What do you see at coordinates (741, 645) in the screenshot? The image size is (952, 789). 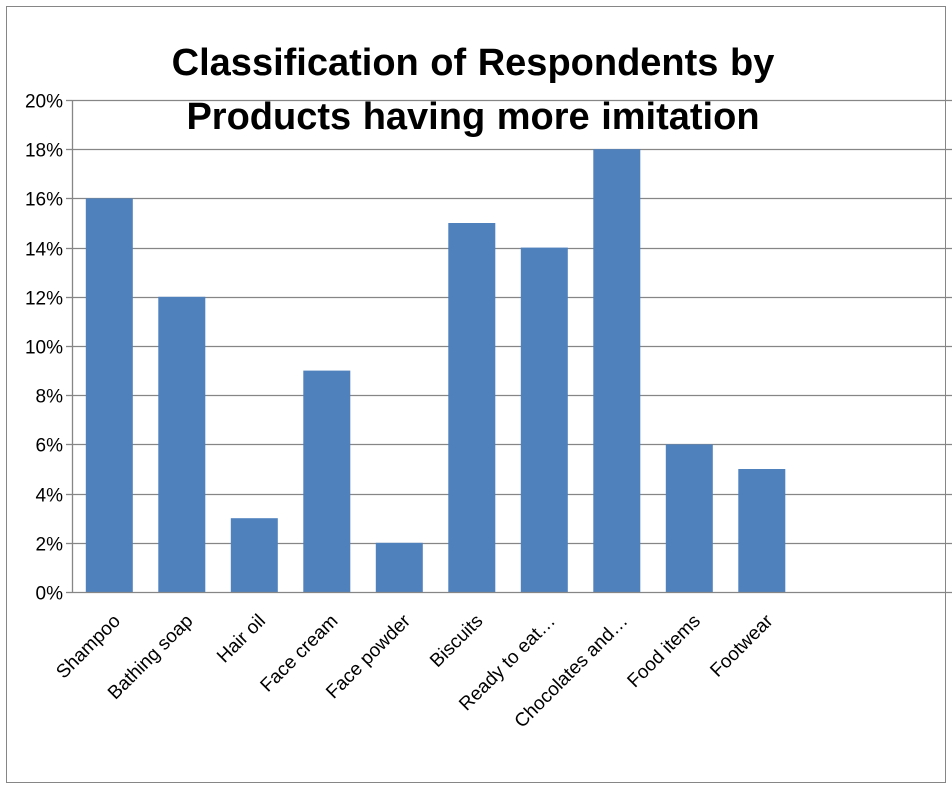 I see `x-tick-label: Footwear` at bounding box center [741, 645].